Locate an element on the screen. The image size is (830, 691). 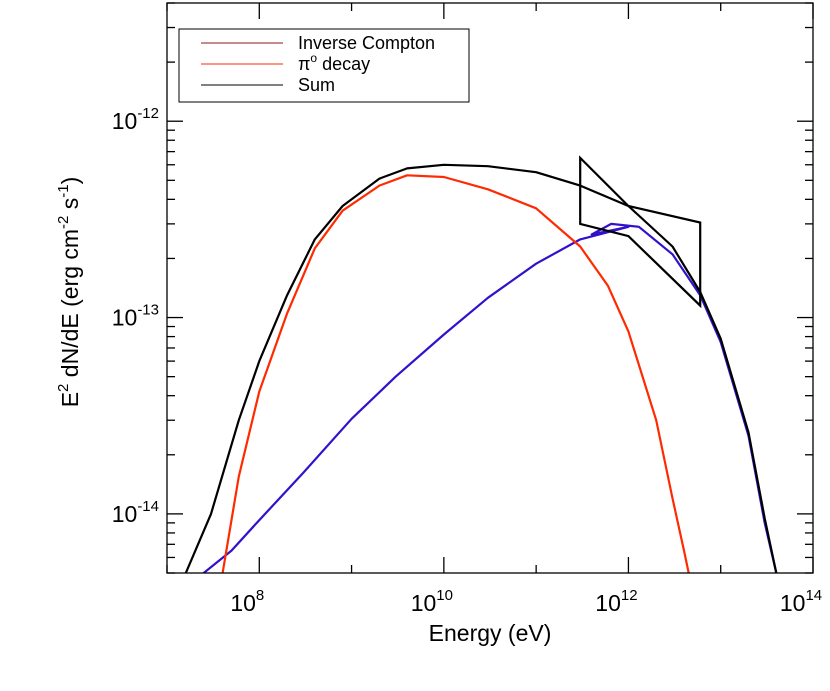
legend-label-1: πo decay is located at coordinates (334, 62).